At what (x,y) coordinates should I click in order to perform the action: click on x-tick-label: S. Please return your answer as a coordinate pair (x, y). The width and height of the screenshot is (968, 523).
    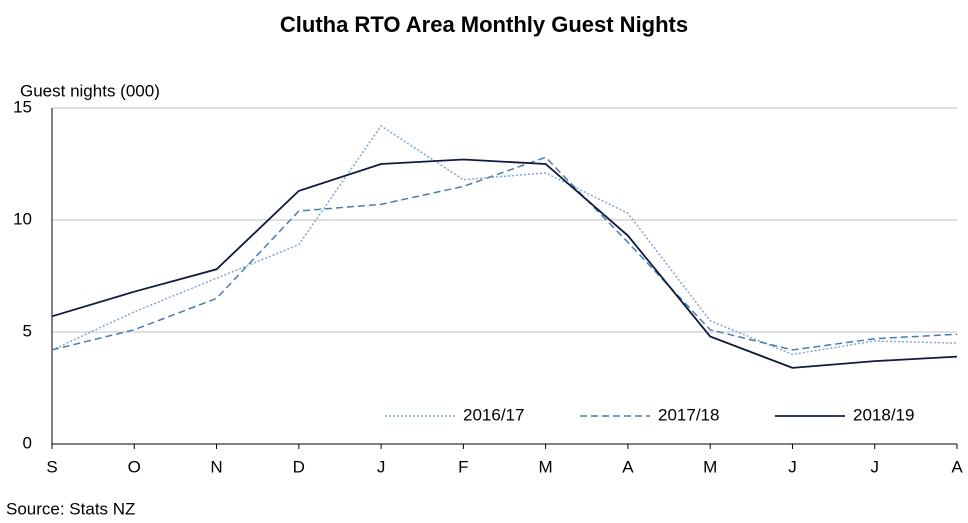
    Looking at the image, I should click on (51, 466).